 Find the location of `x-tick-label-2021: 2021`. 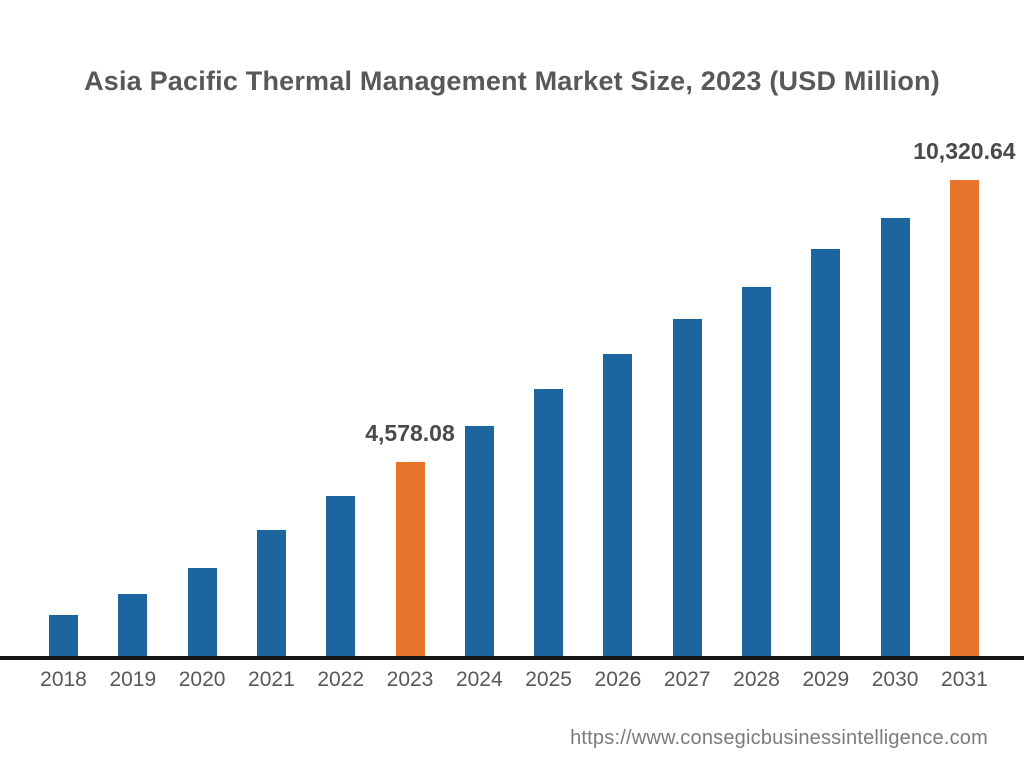

x-tick-label-2021: 2021 is located at coordinates (271, 679).